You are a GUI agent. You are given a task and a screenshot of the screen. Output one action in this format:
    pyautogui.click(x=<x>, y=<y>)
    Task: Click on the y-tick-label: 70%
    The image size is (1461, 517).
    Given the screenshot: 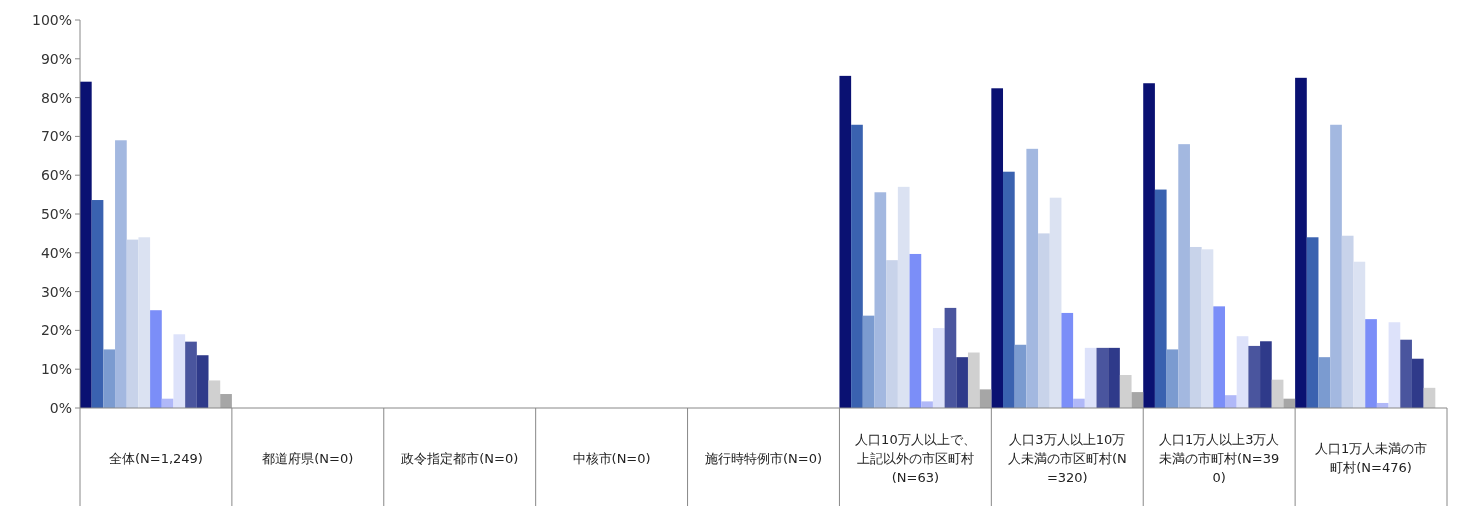 What is the action you would take?
    pyautogui.click(x=56, y=136)
    